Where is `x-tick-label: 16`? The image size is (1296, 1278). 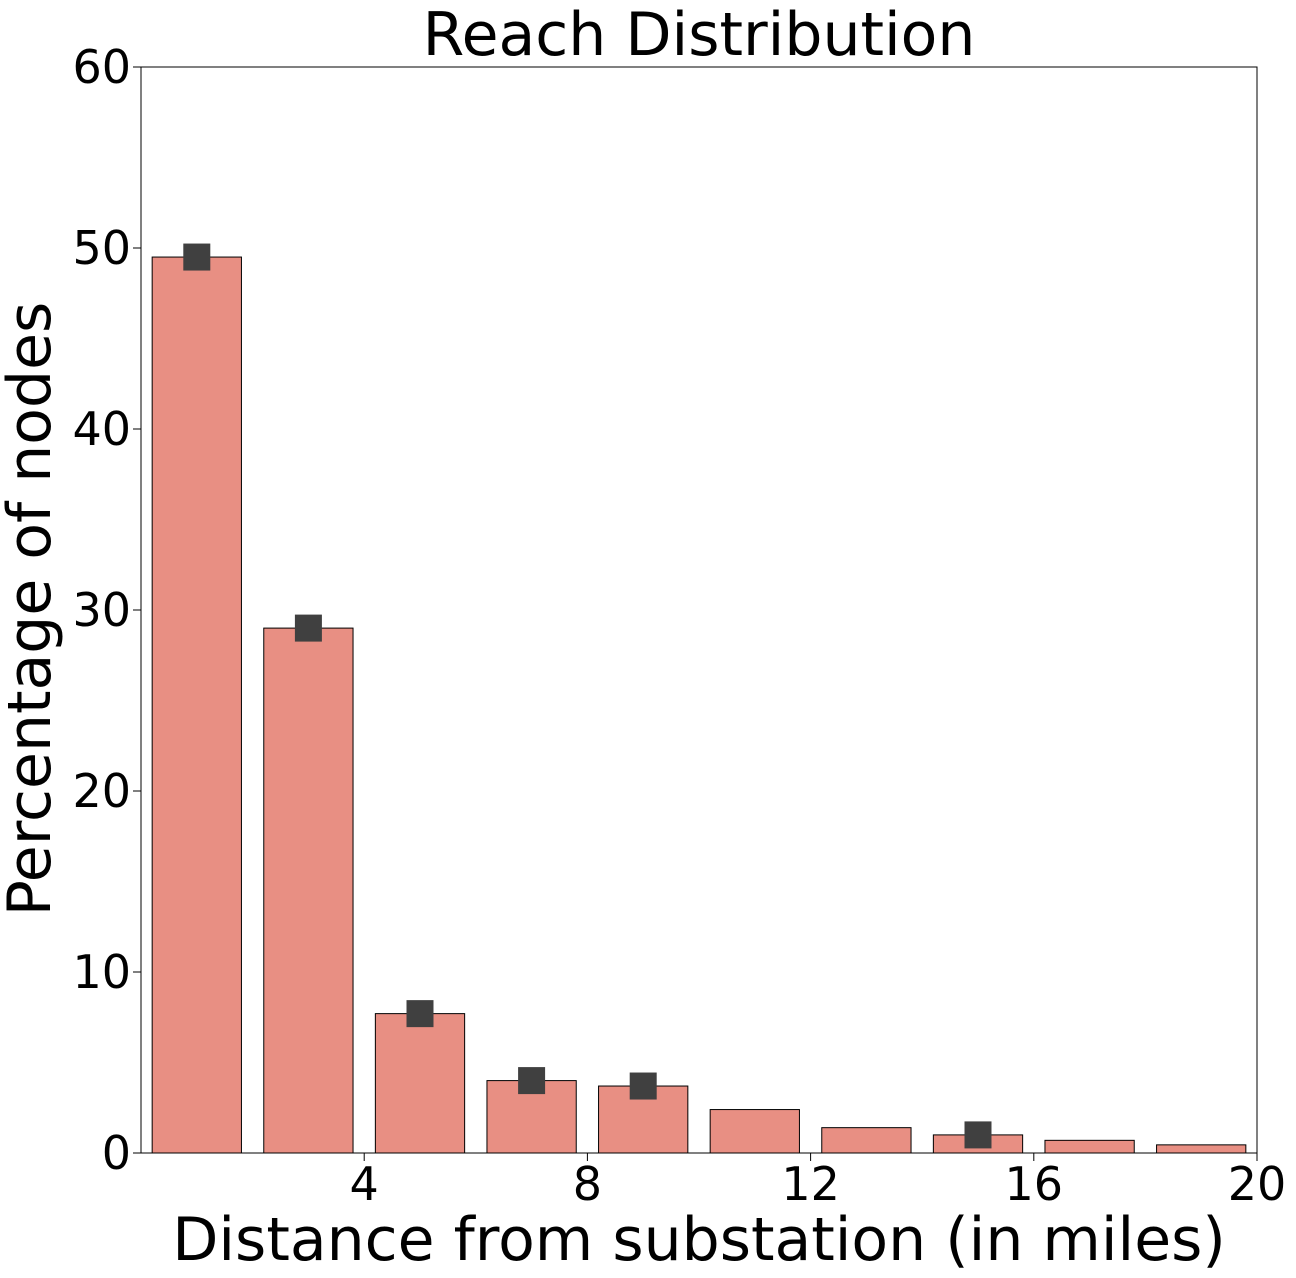
x-tick-label: 16 is located at coordinates (1034, 1184).